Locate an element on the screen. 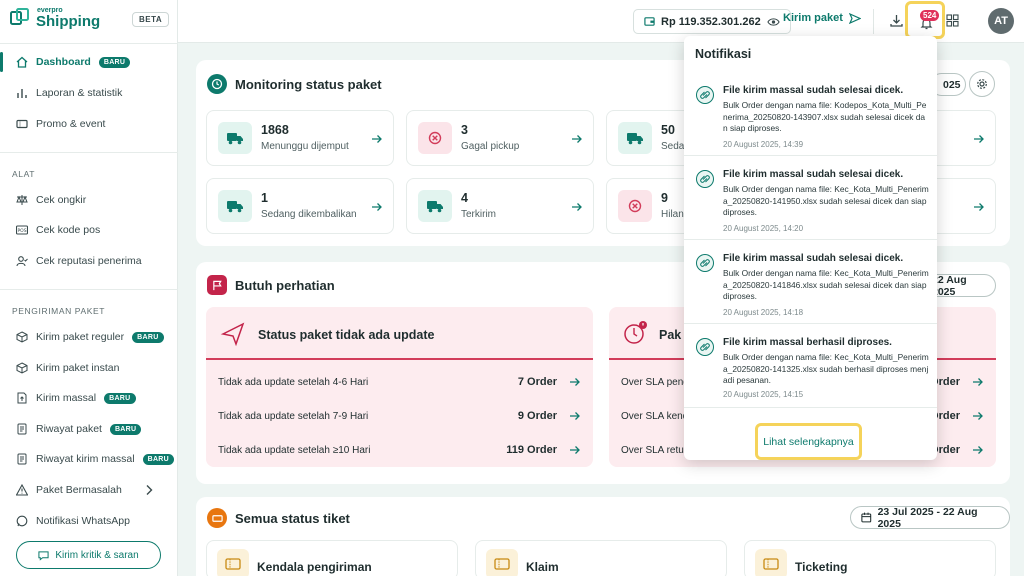  status-value: 3 is located at coordinates (464, 130).